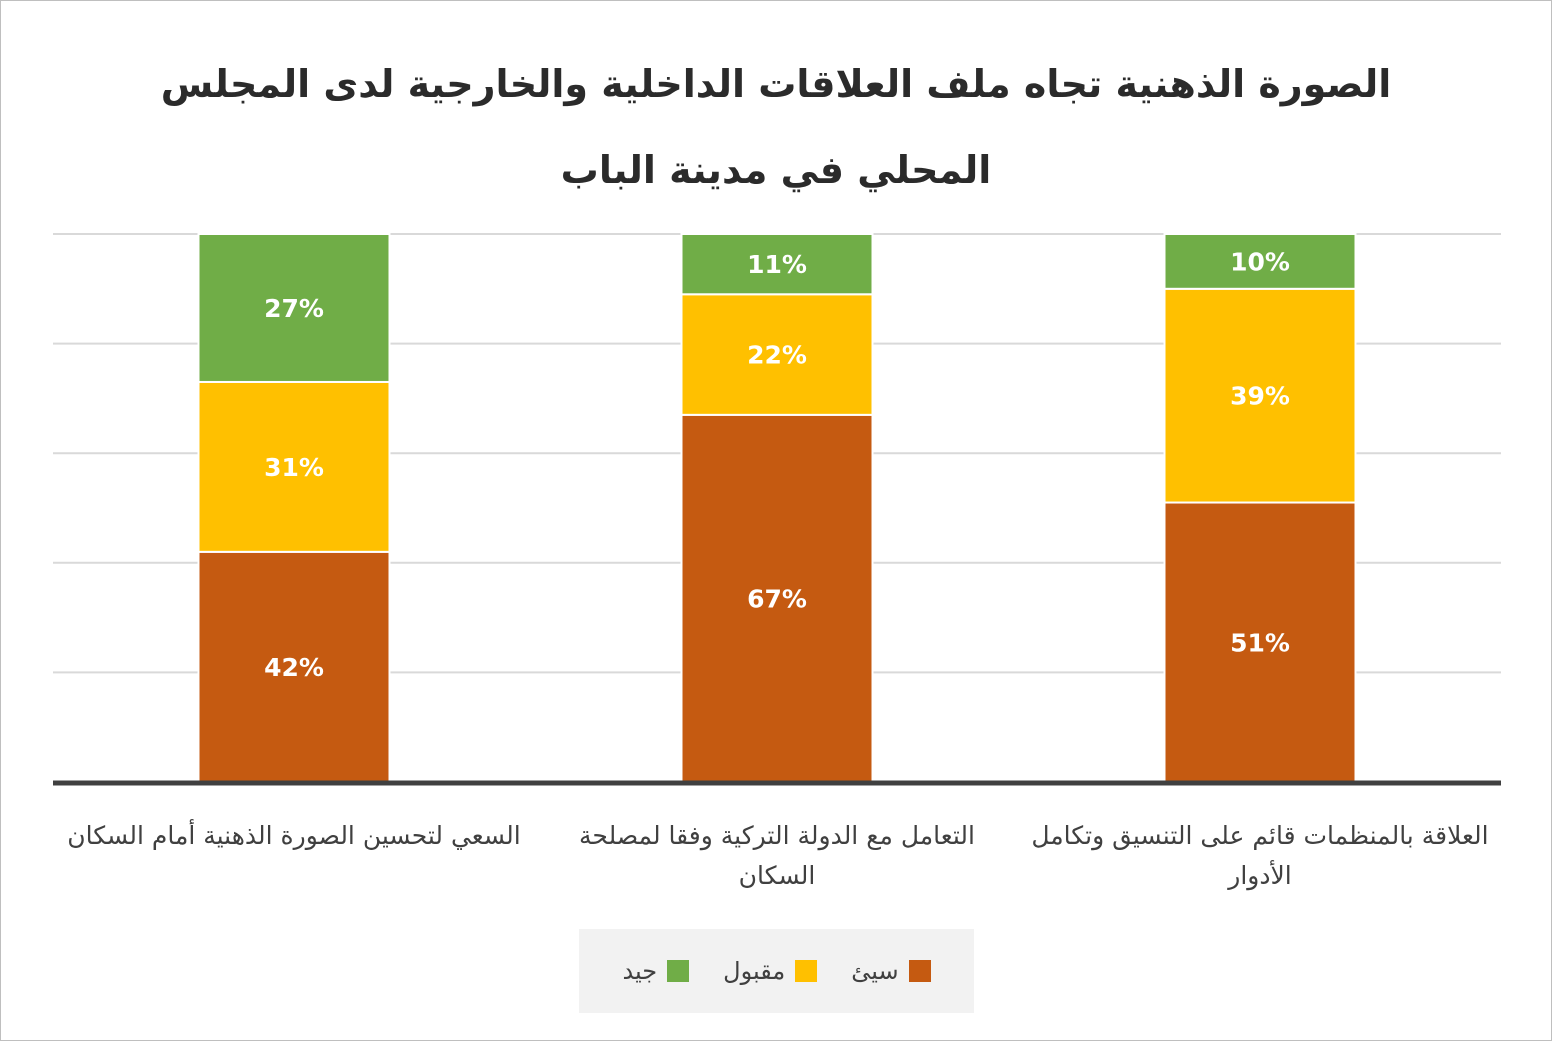 The width and height of the screenshot is (1552, 1042). I want to click on category-label-1: السعي لتحسين الصورة الذهنية أمام السكان, so click(294, 835).